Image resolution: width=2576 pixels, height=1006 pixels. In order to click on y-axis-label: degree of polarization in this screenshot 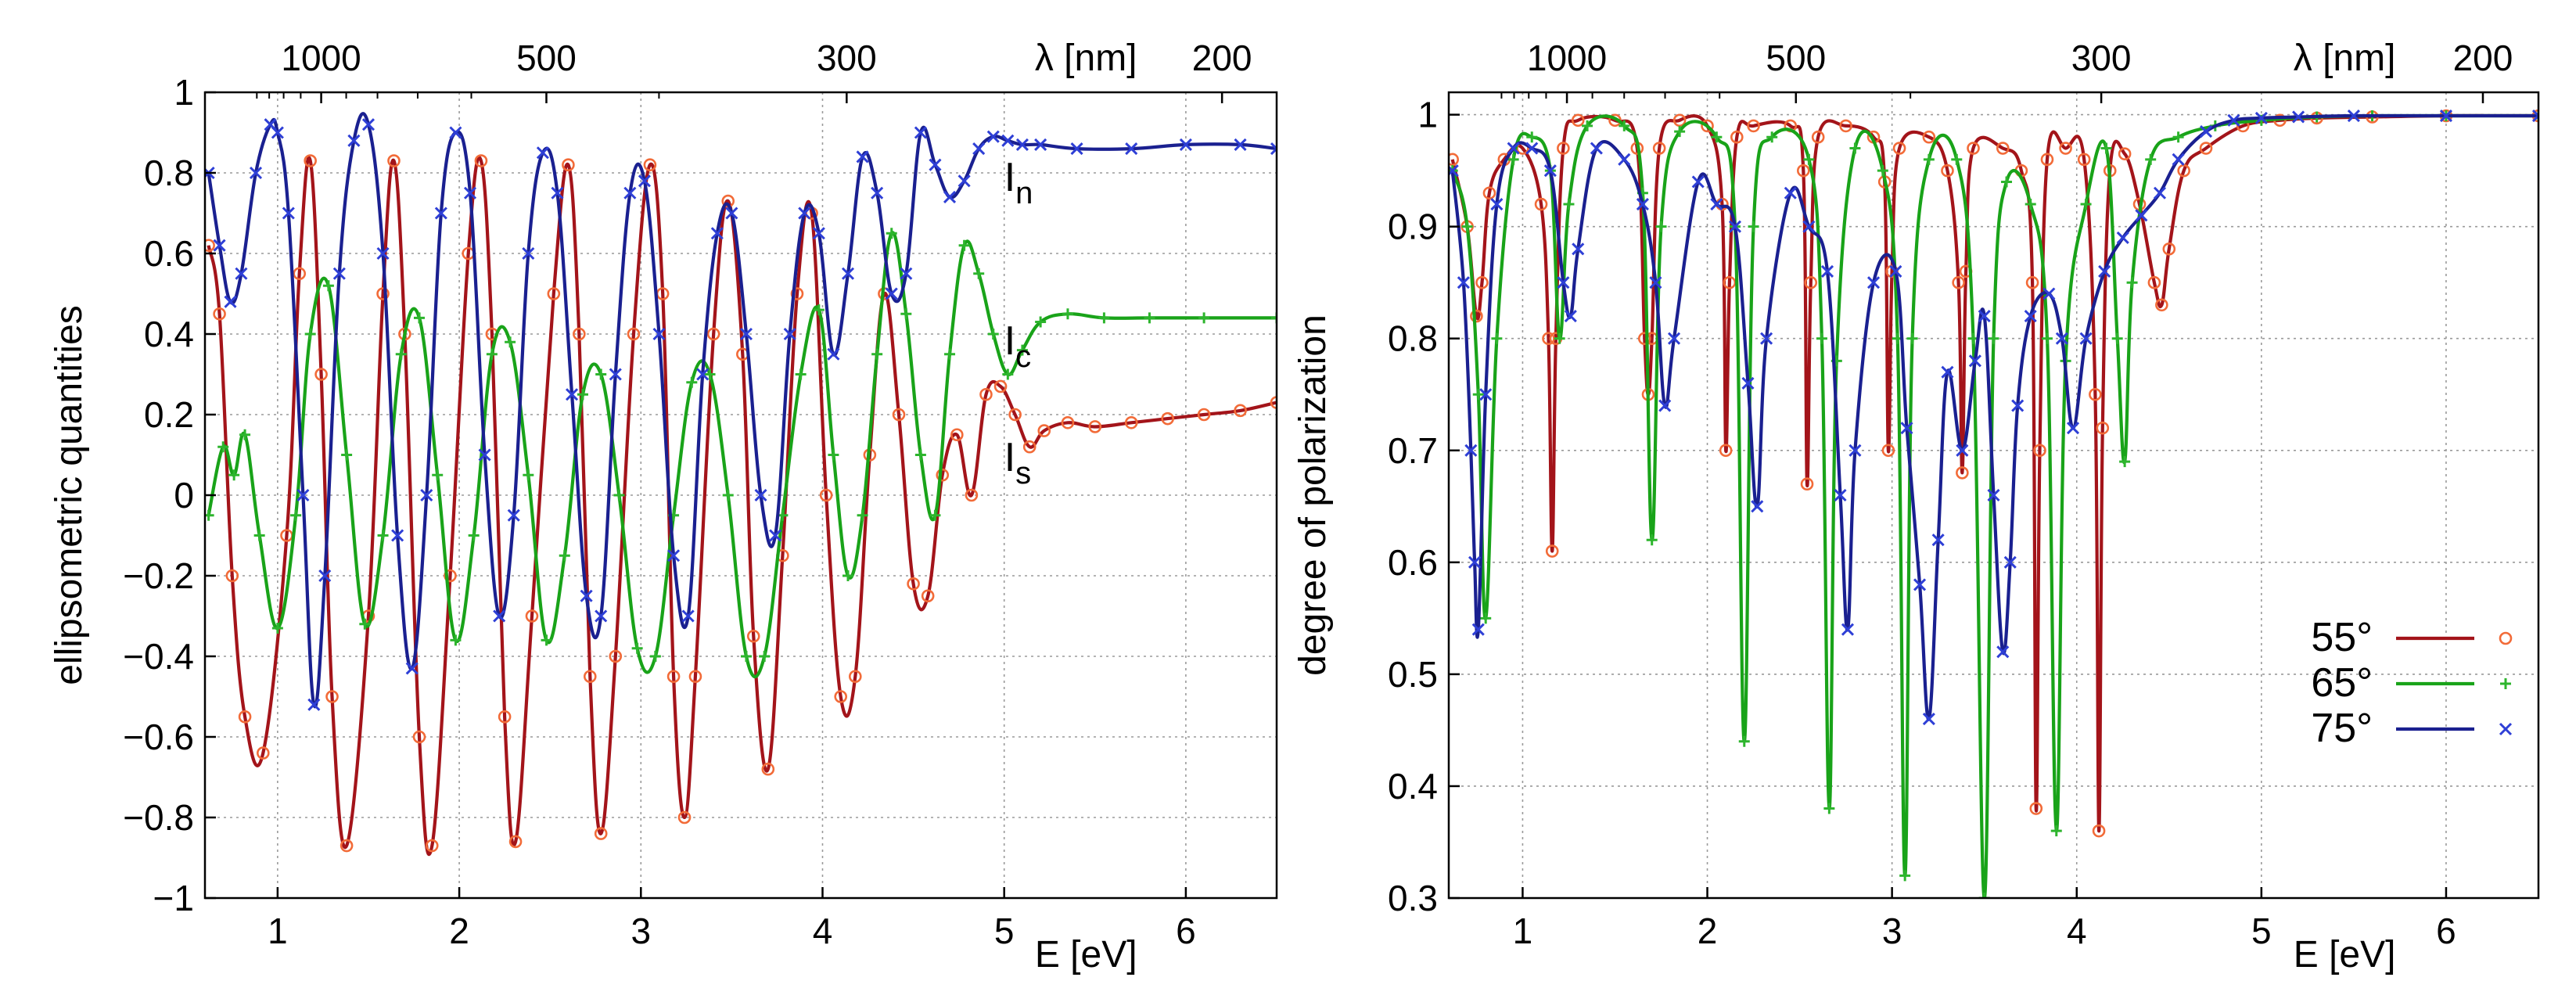, I will do `click(1313, 495)`.